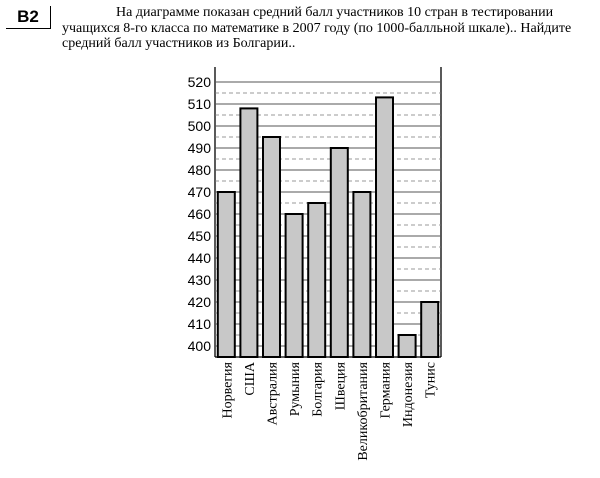  Describe the element at coordinates (200, 192) in the screenshot. I see `y-tick-label: 470` at that location.